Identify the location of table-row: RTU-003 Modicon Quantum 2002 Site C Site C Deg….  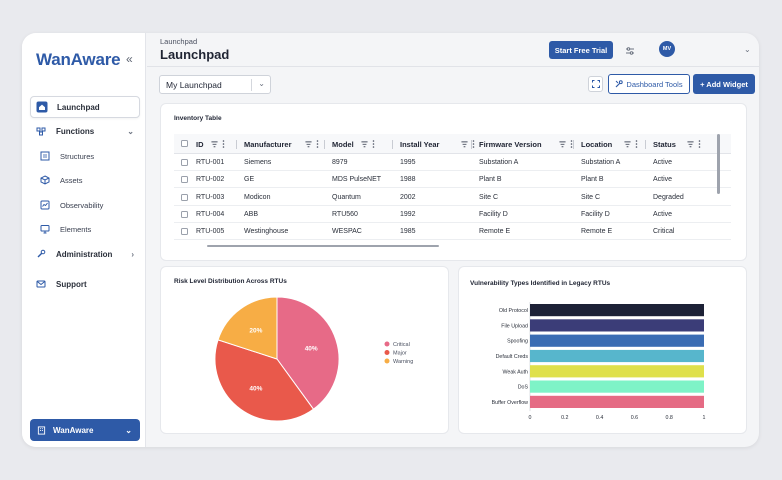
(452, 197).